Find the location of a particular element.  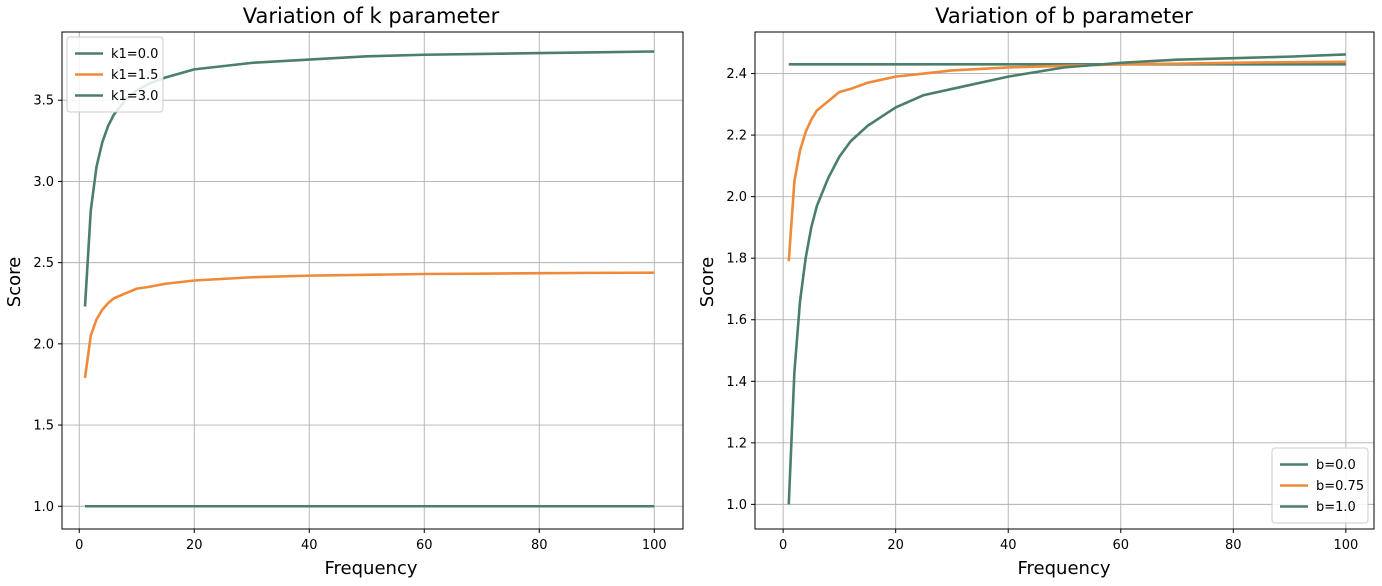

b-chart-legend-frame is located at coordinates (1320, 485).